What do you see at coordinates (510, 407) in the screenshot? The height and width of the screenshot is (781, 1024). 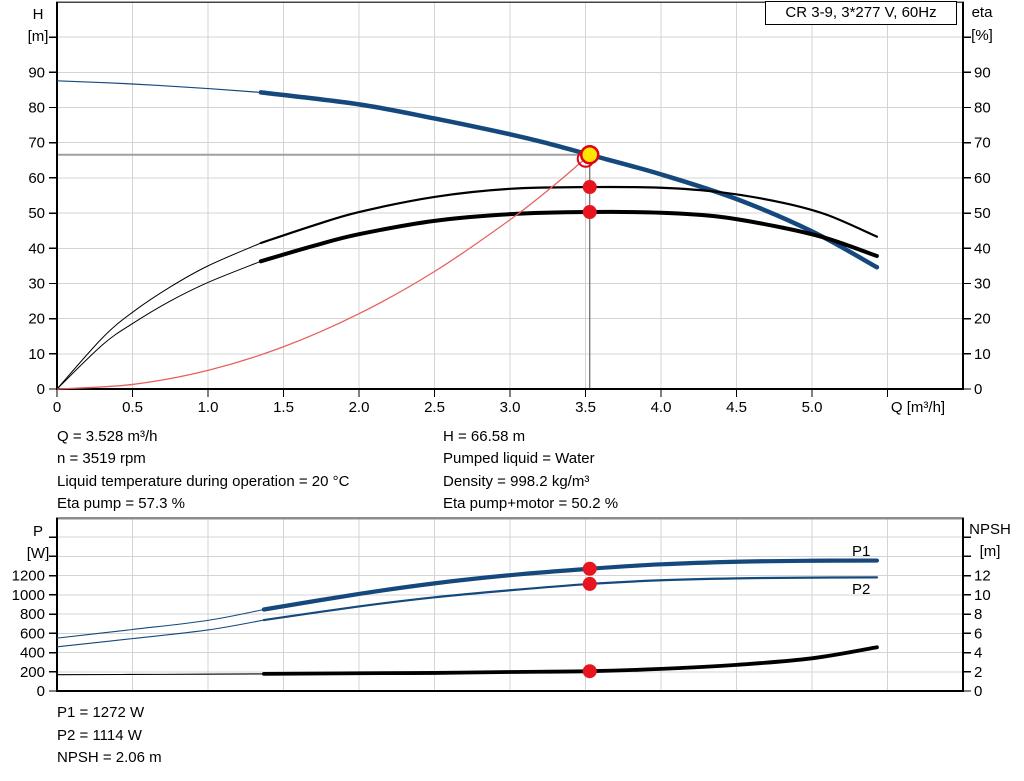 I see `tick-label: 3.0` at bounding box center [510, 407].